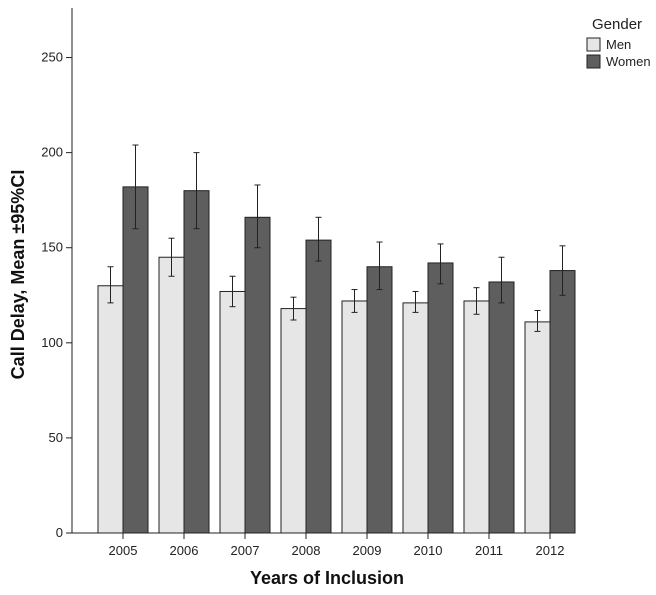 The width and height of the screenshot is (656, 595). I want to click on x-tick-label: 2010, so click(428, 550).